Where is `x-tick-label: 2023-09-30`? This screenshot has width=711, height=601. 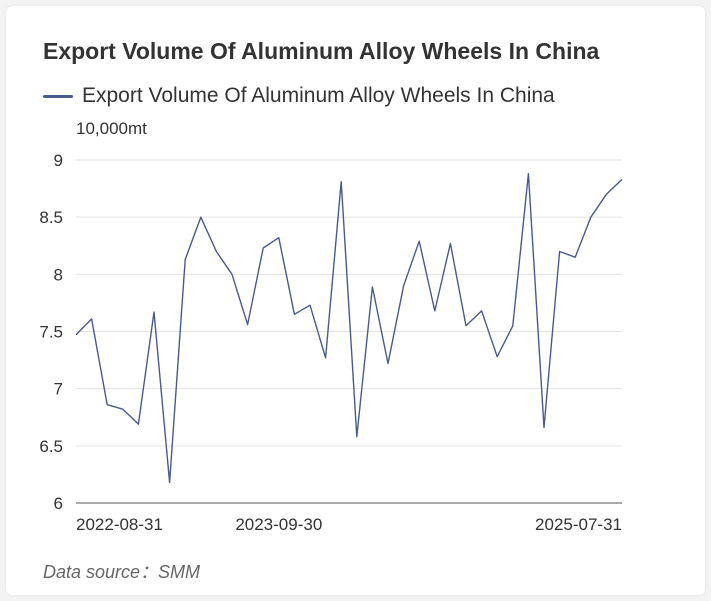
x-tick-label: 2023-09-30 is located at coordinates (278, 524).